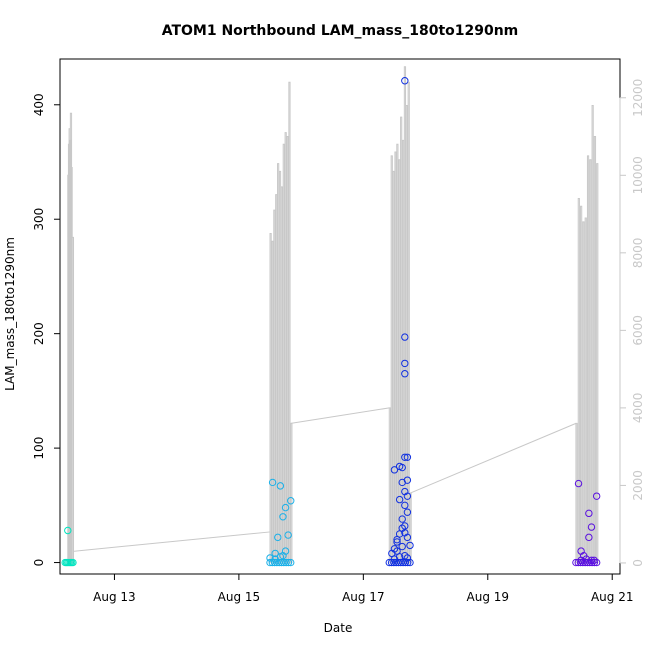  Describe the element at coordinates (114, 597) in the screenshot. I see `x-tick-label: Aug 13` at that location.